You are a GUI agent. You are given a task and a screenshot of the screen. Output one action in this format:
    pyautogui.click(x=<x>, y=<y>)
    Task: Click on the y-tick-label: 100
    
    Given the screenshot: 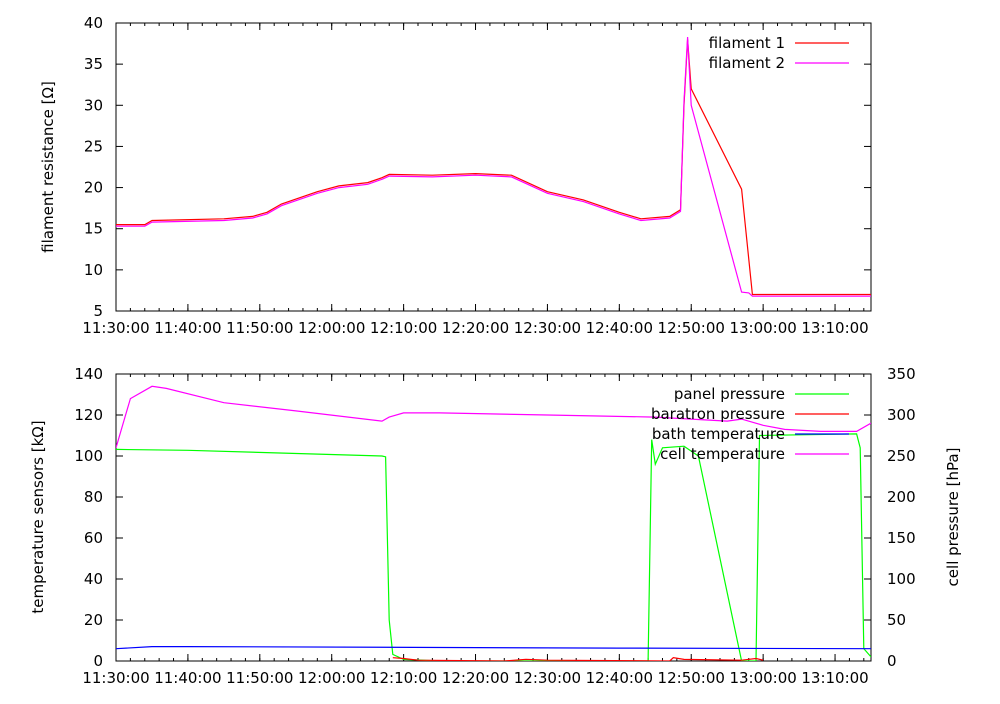 What is the action you would take?
    pyautogui.click(x=88, y=456)
    